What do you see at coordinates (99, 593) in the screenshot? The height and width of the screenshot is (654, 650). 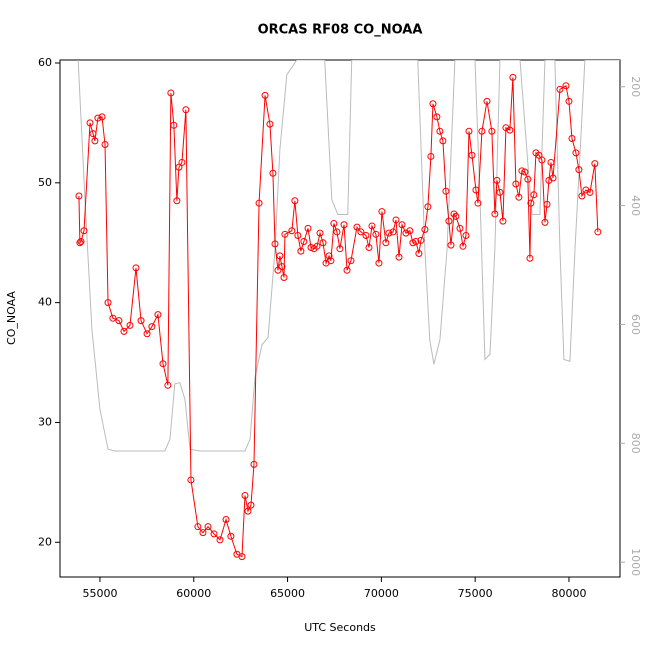 I see `x-tick-label: 55000` at bounding box center [99, 593].